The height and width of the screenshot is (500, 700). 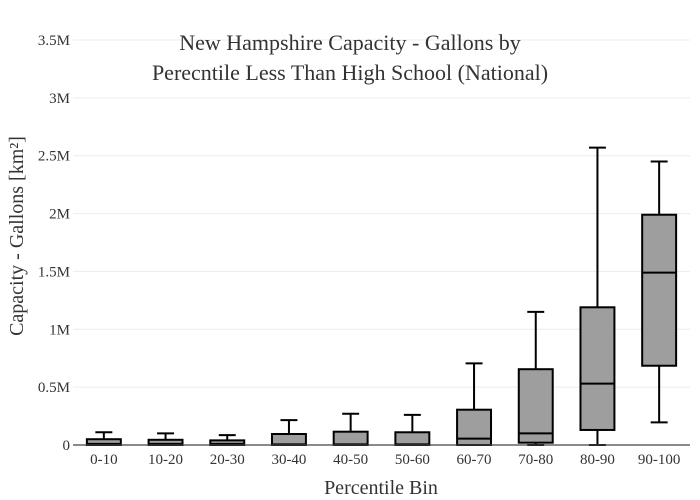 I want to click on x-tick-label: 20-30, so click(x=227, y=460).